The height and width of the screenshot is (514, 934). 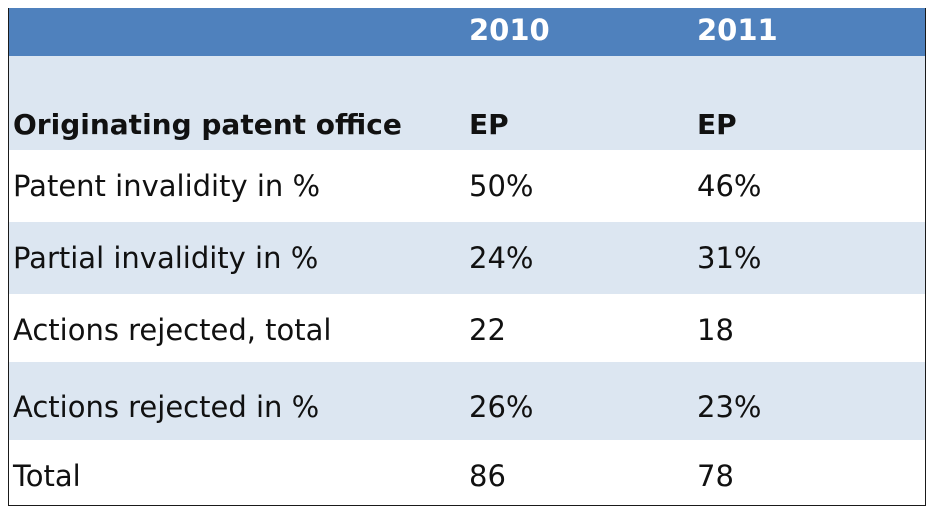 I want to click on row-value-2010: 24%, so click(x=501, y=258).